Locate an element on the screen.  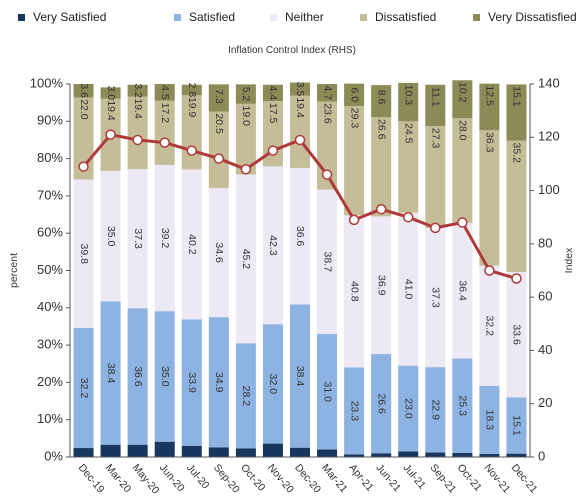
bar-value-label: 36.3 is located at coordinates (490, 142).